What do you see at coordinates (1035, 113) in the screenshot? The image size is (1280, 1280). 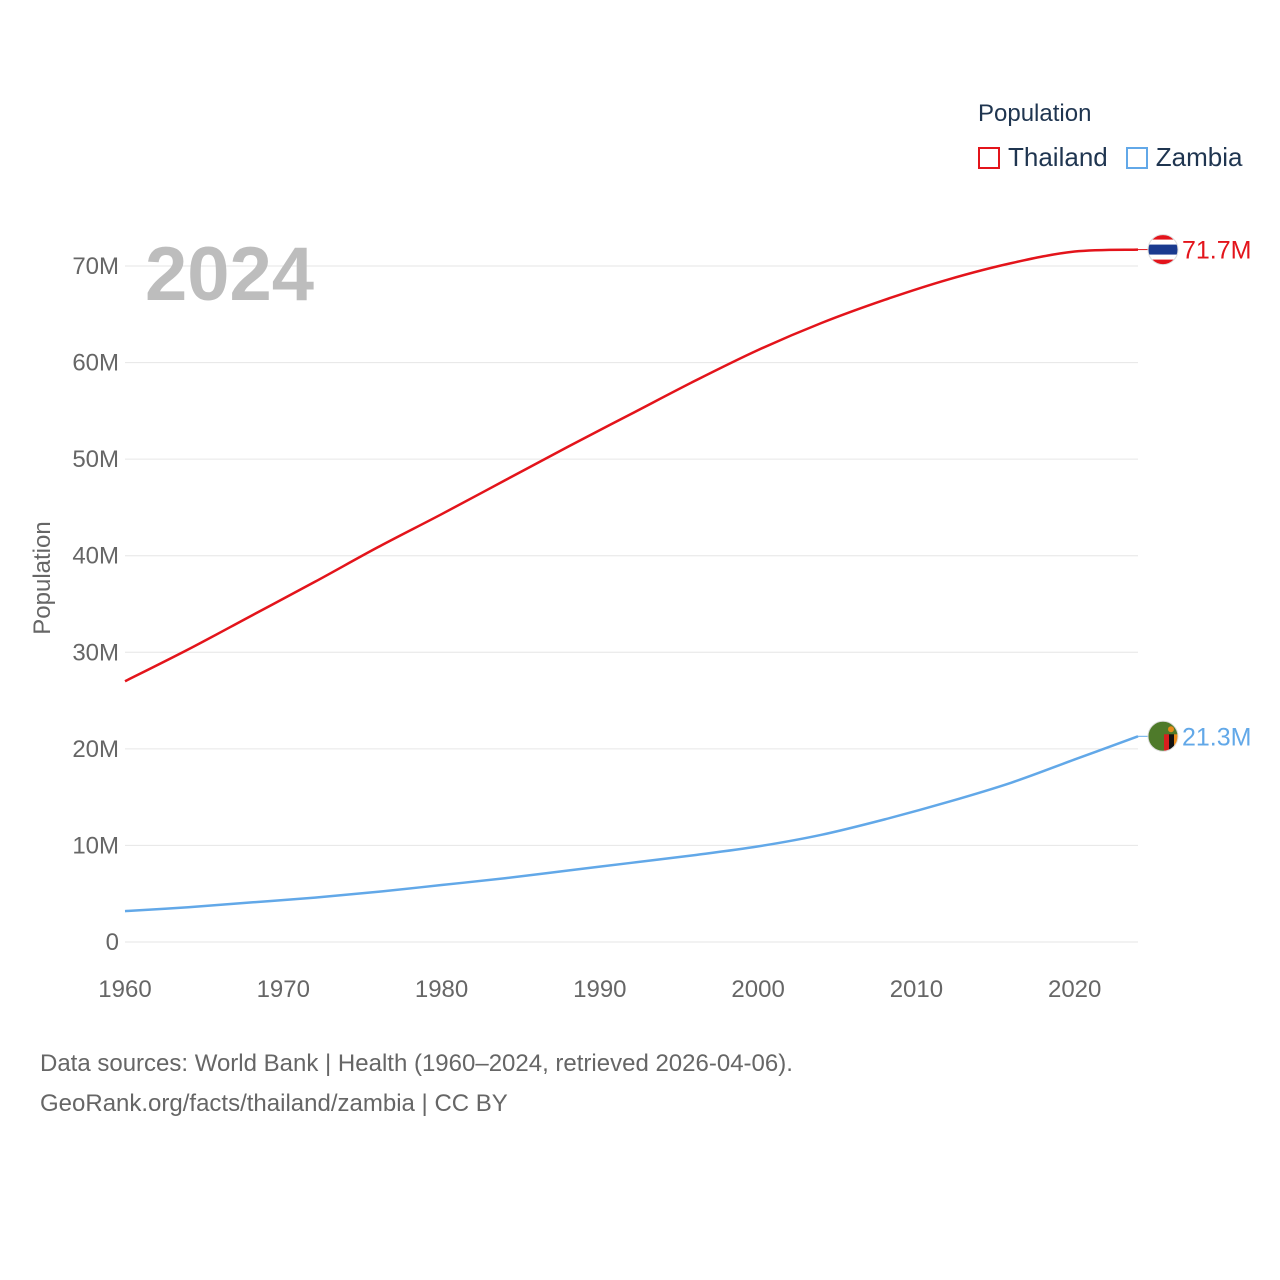 I see `legend-title: Population` at bounding box center [1035, 113].